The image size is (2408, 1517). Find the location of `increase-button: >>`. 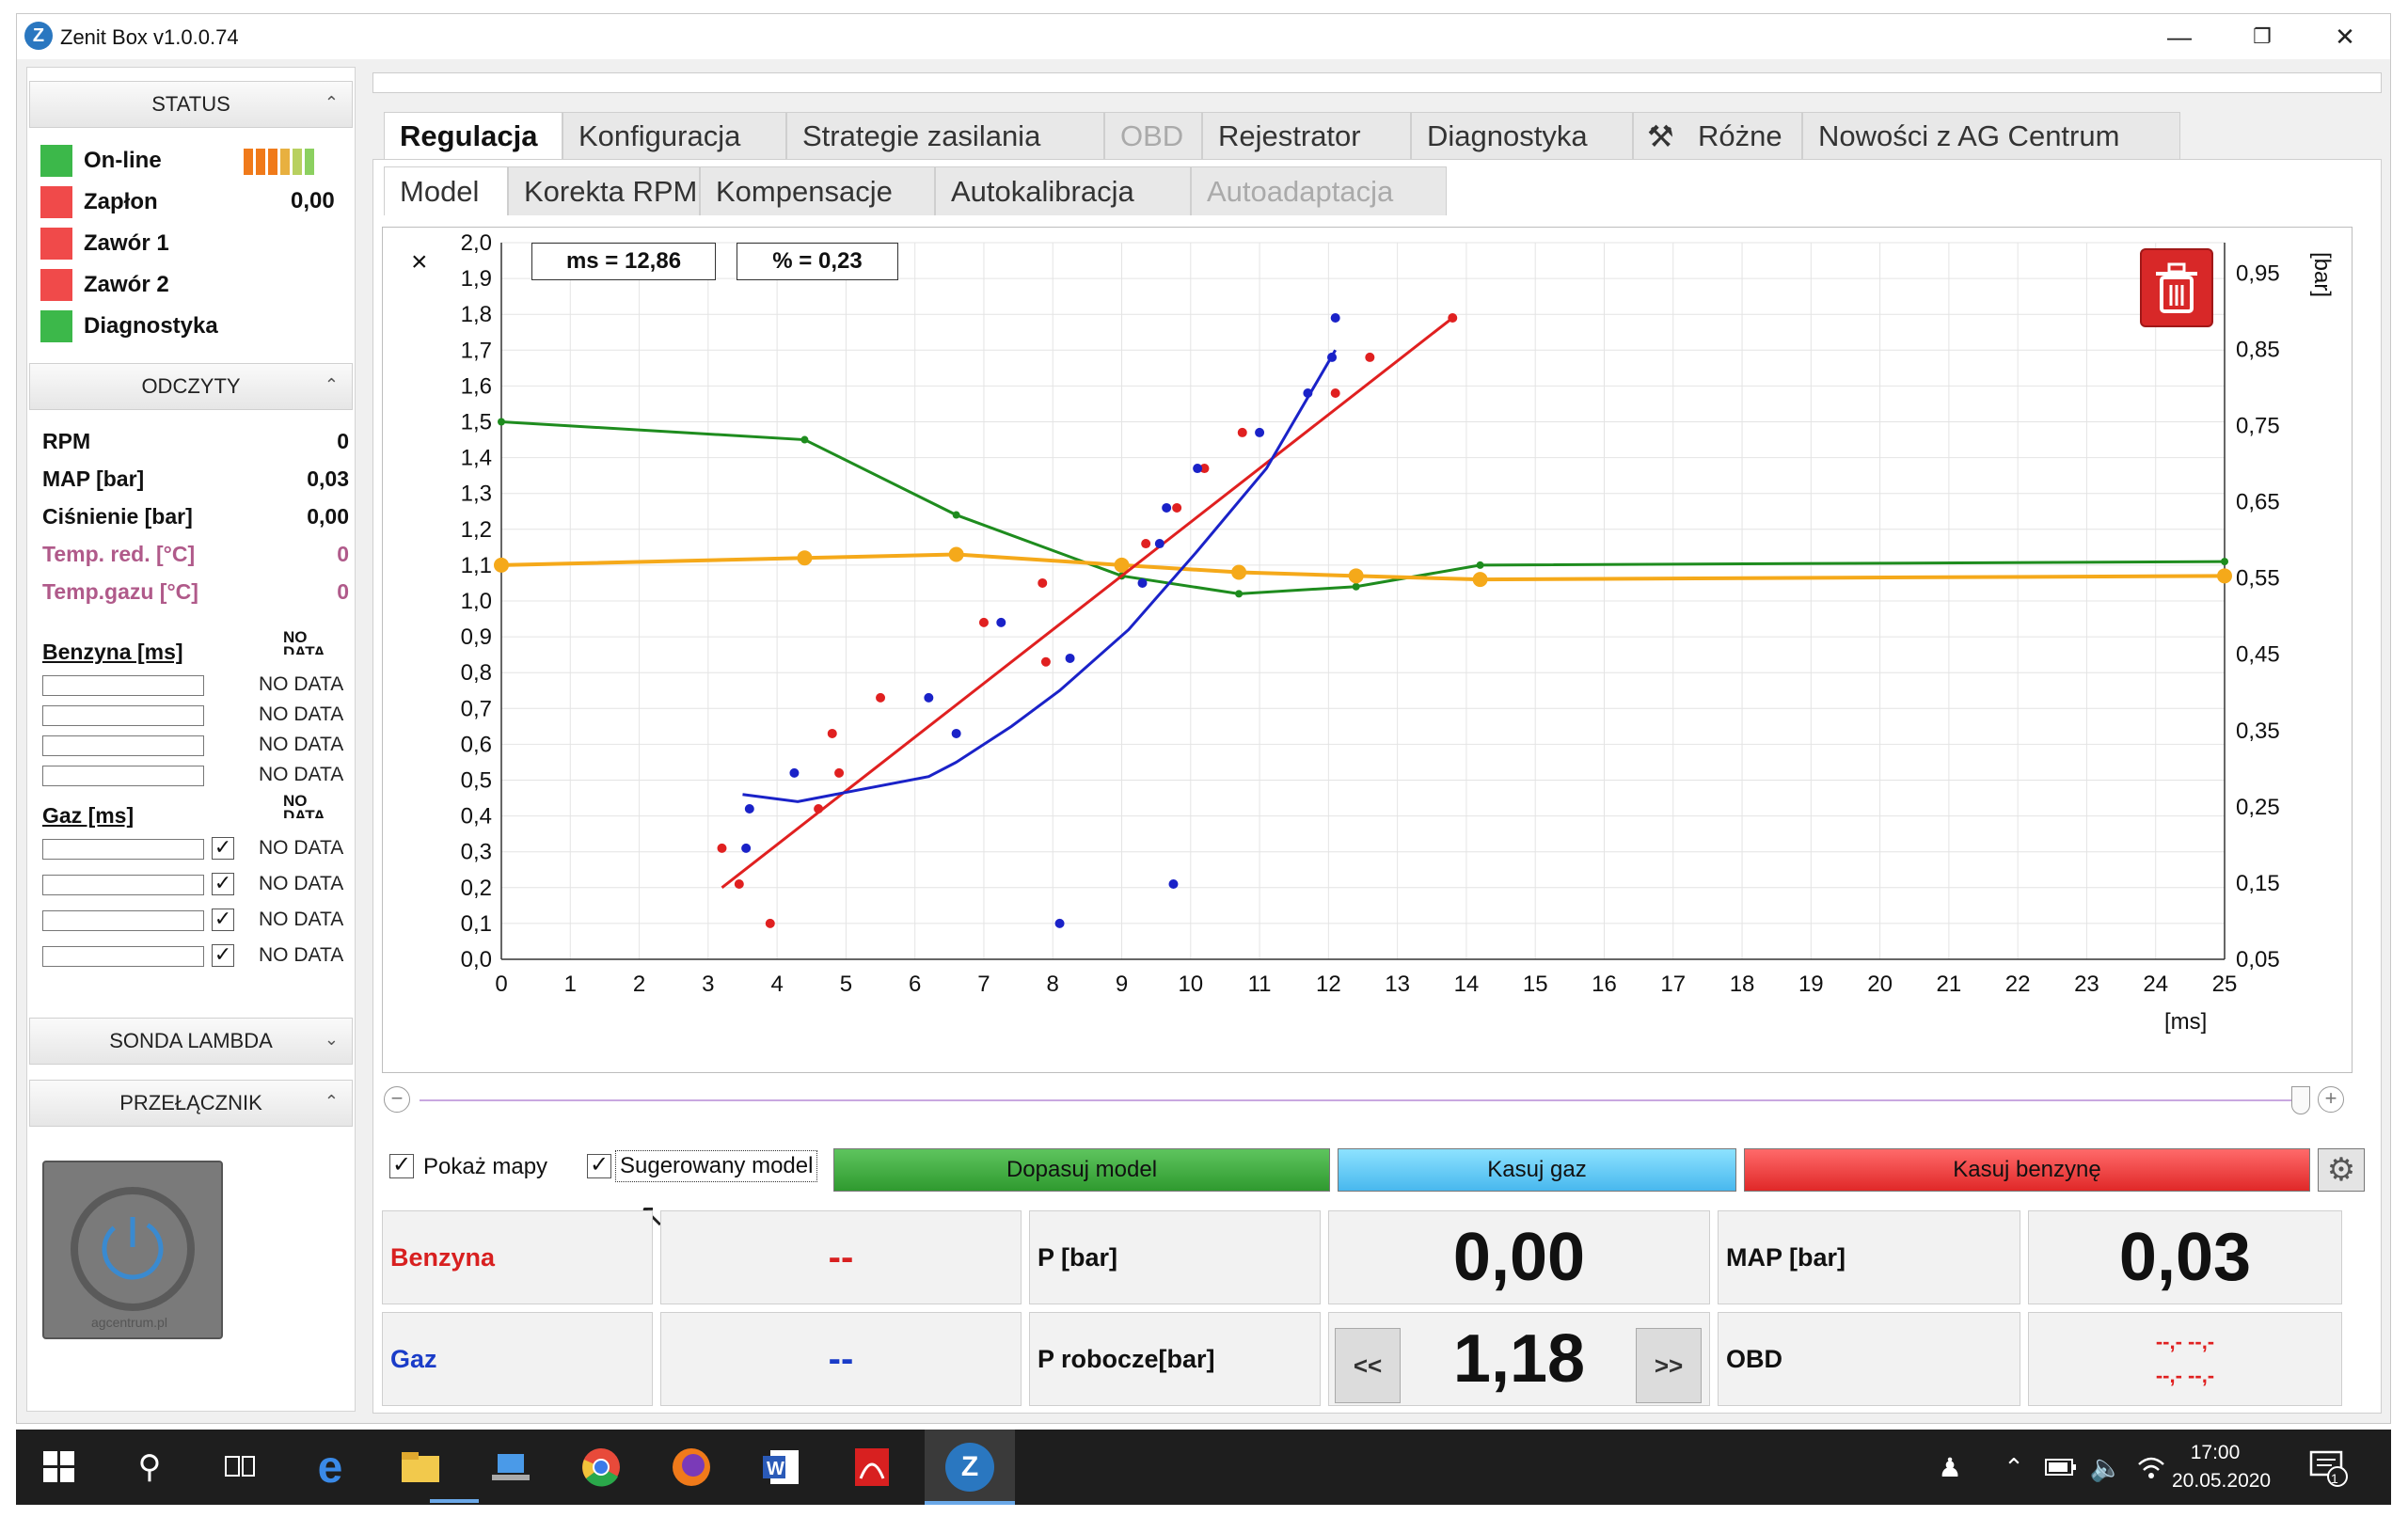

increase-button: >> is located at coordinates (1669, 1365).